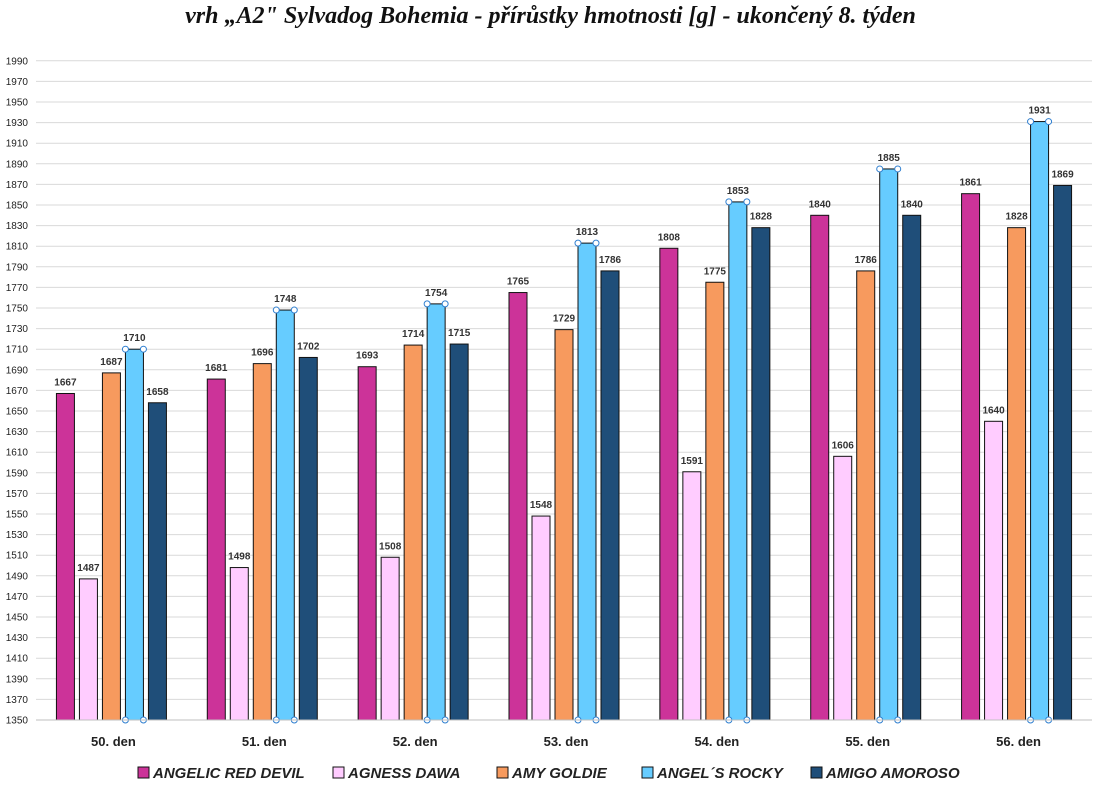  What do you see at coordinates (17, 309) in the screenshot?
I see `y-tick-label: 1750` at bounding box center [17, 309].